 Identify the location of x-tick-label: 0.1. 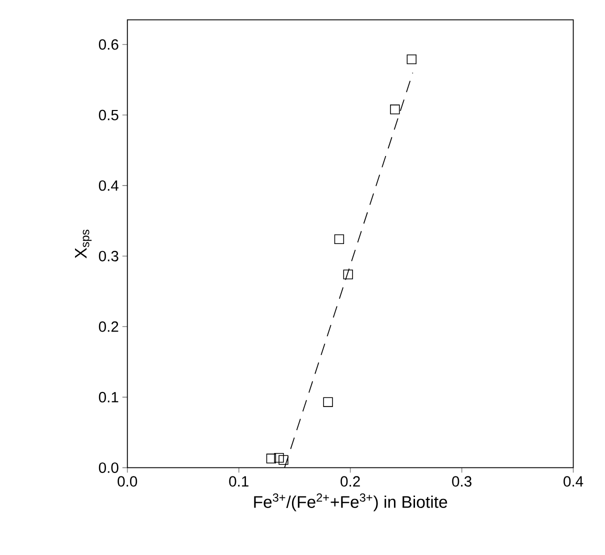
(238, 481).